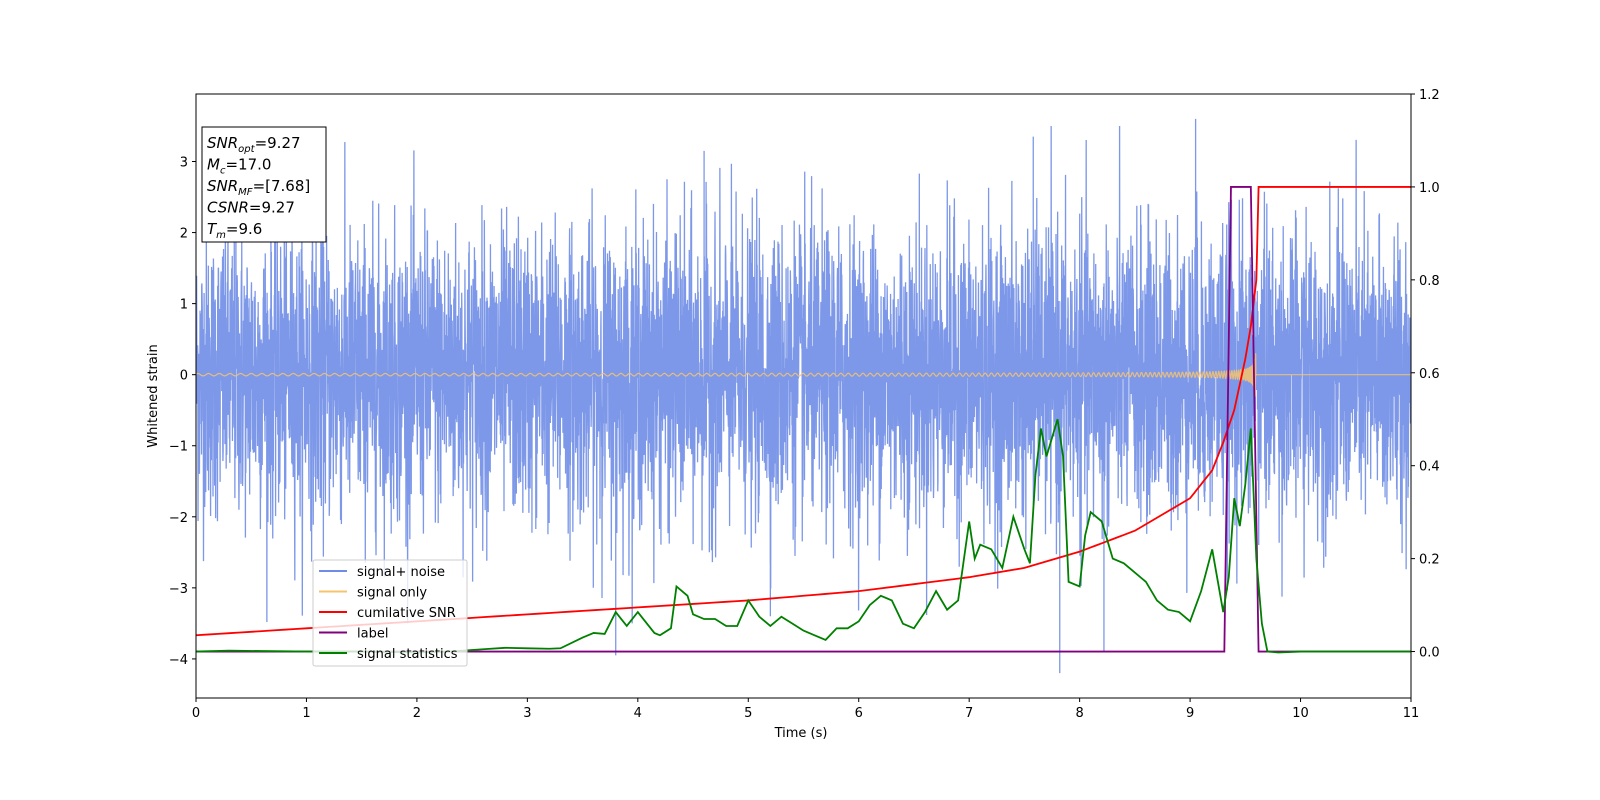 The width and height of the screenshot is (1600, 800). What do you see at coordinates (178, 447) in the screenshot?
I see `y-left-tick-label: −1` at bounding box center [178, 447].